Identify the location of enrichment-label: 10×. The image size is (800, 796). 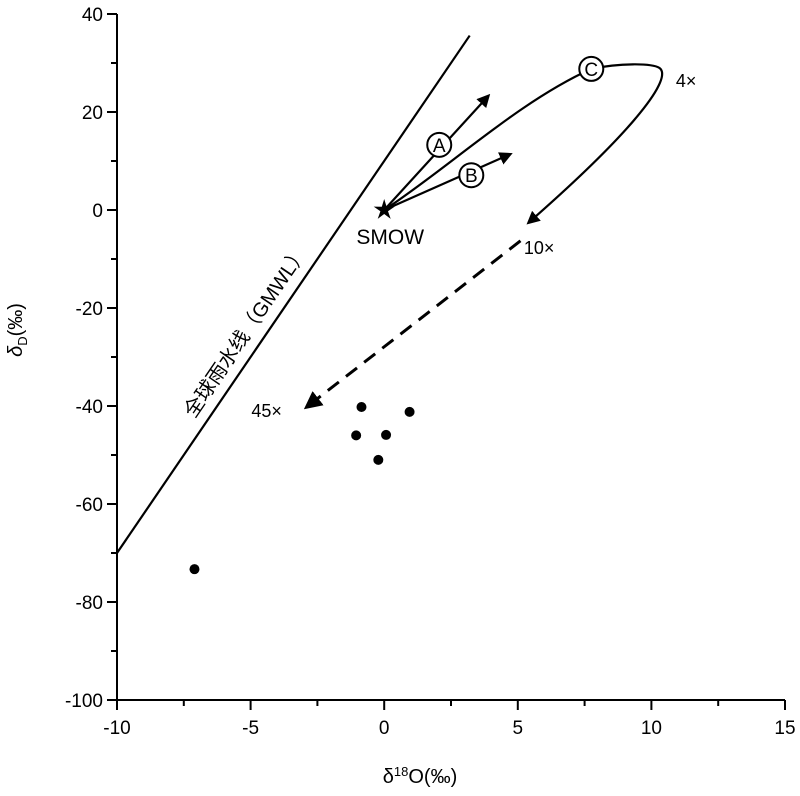
(539, 248).